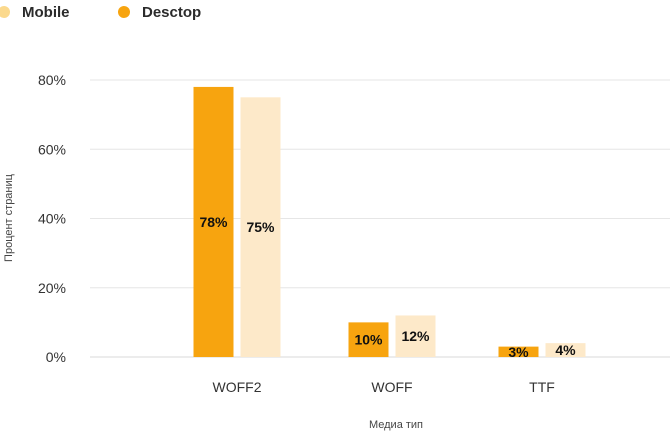 The width and height of the screenshot is (670, 432). I want to click on y-tick-label: 20%, so click(52, 288).